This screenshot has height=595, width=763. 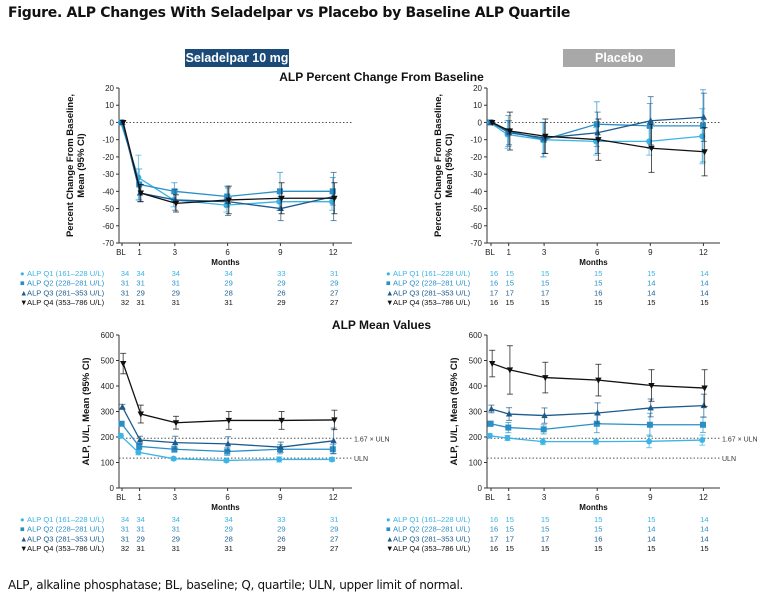 I want to click on x-tick-label: 6, so click(x=597, y=252).